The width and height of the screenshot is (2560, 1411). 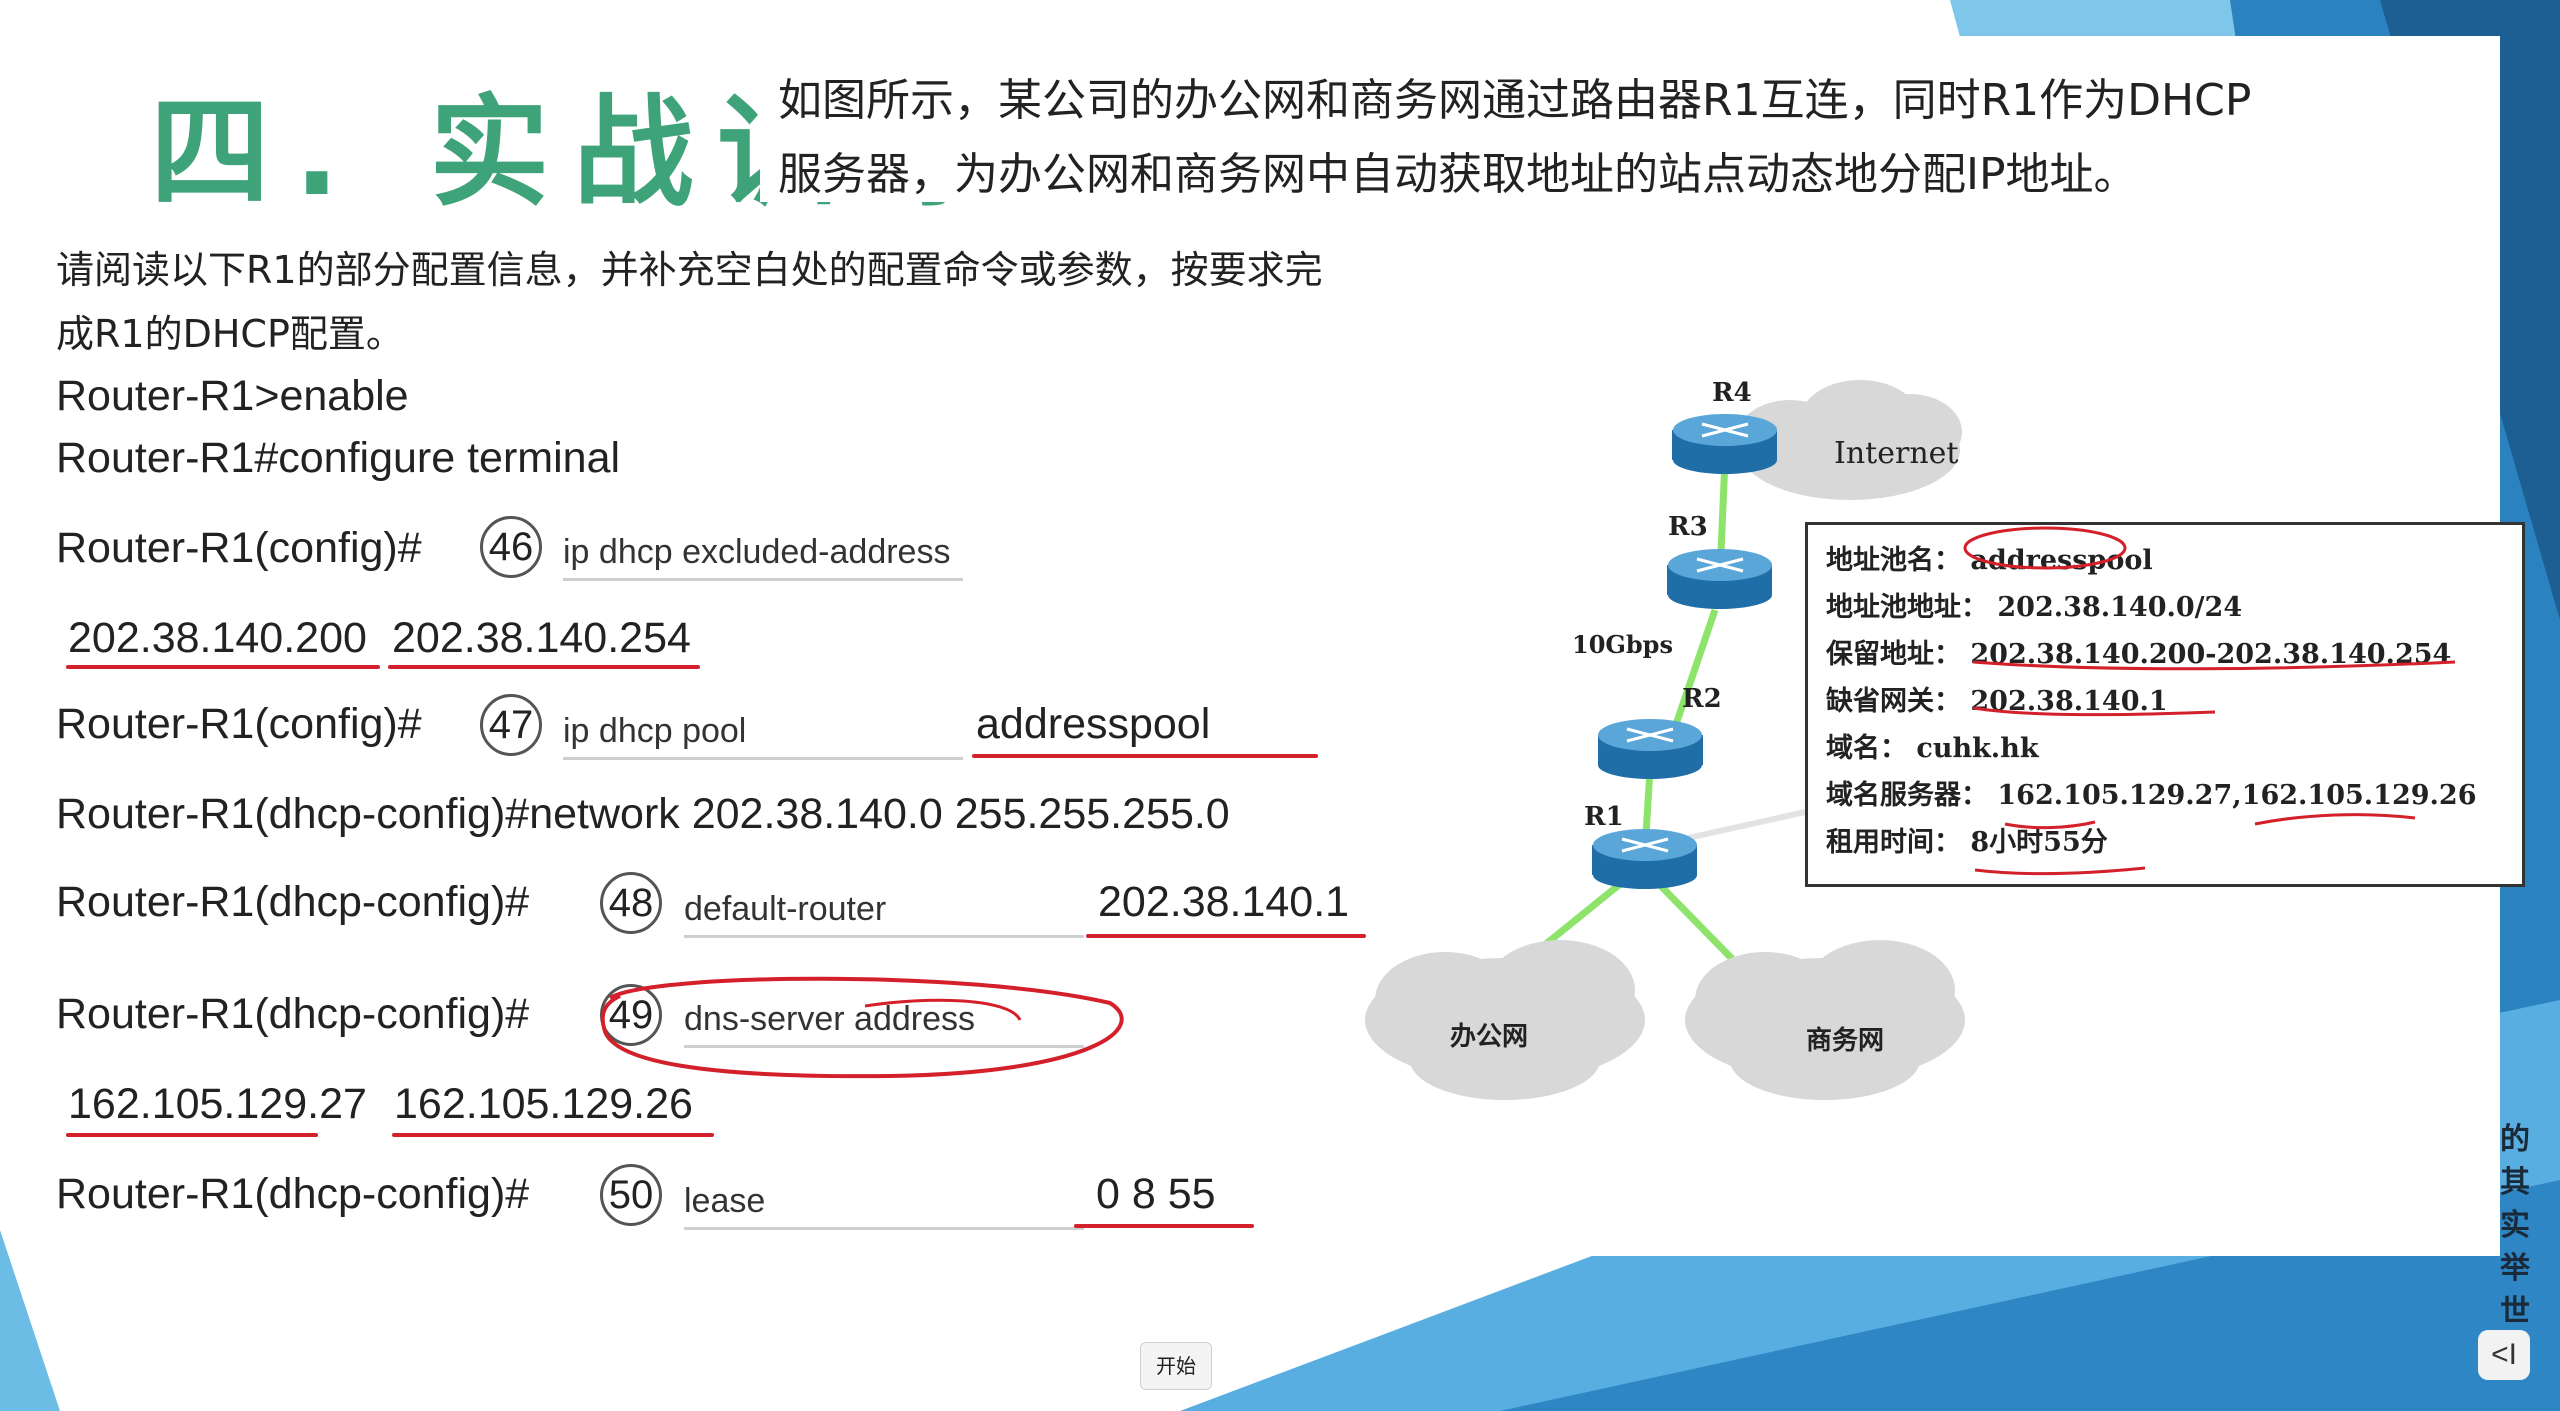 I want to click on info-lease: 租用时间： 8小时55分, so click(x=1967, y=842).